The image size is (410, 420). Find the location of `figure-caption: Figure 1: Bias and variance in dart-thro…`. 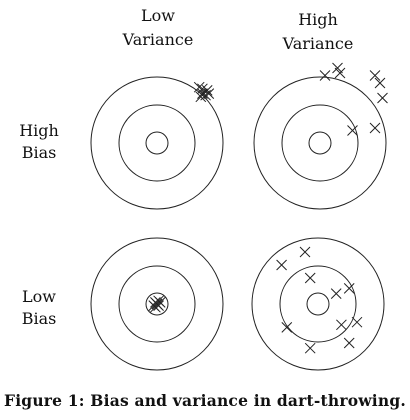

figure-caption: Figure 1: Bias and variance in dart-thro… is located at coordinates (204, 400).